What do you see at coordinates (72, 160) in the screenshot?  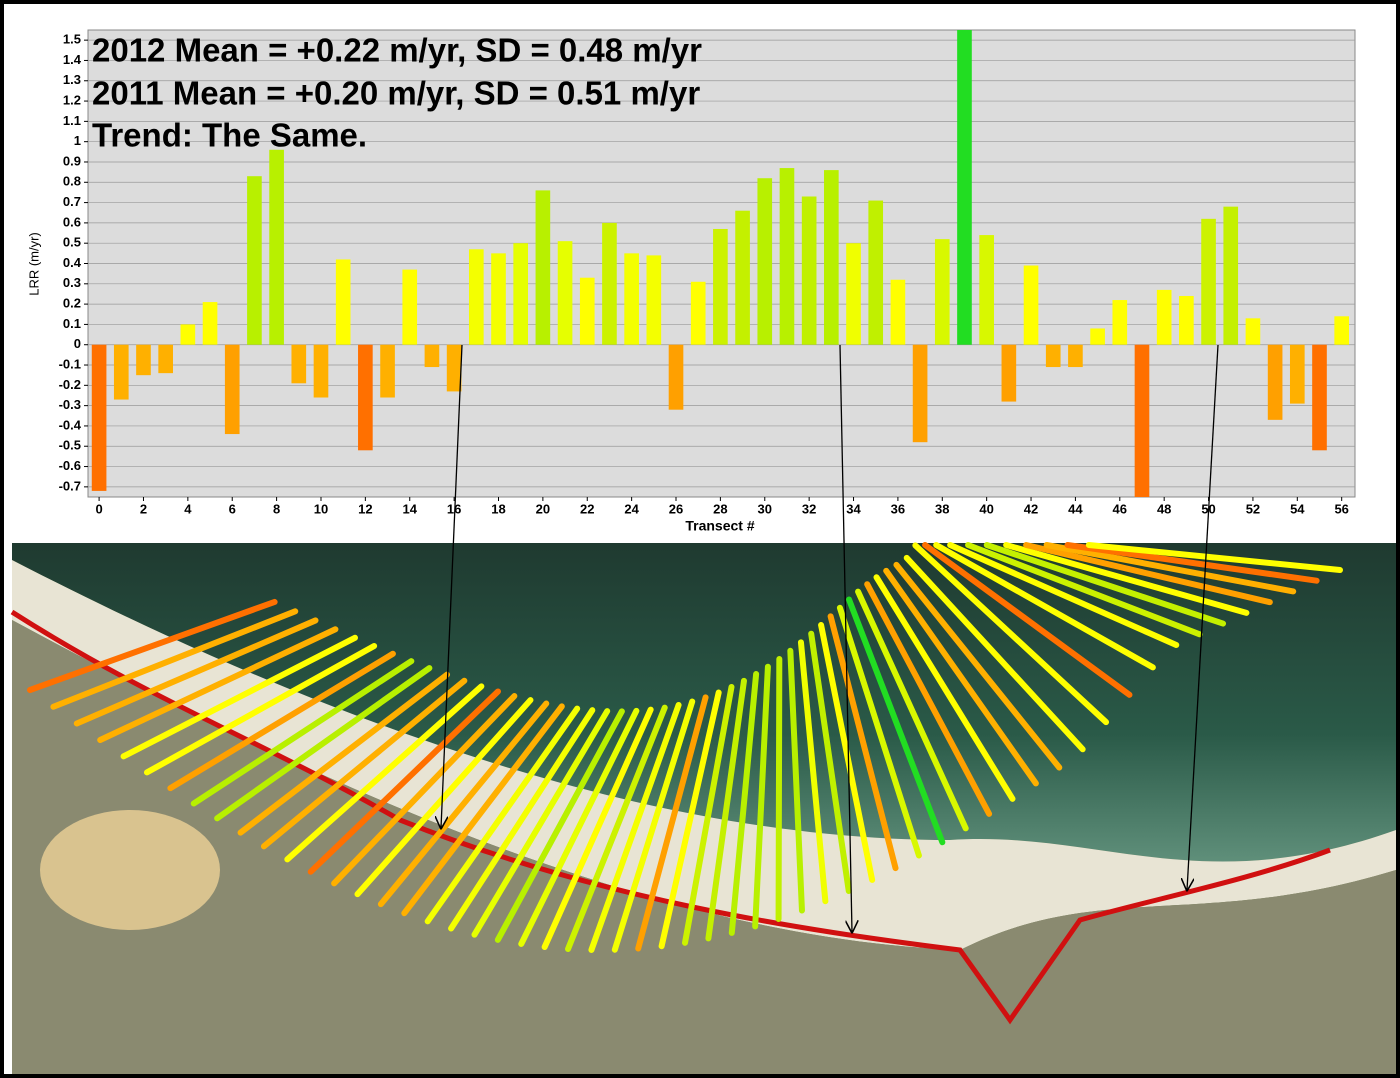 I see `y-tick-label: 0.9` at bounding box center [72, 160].